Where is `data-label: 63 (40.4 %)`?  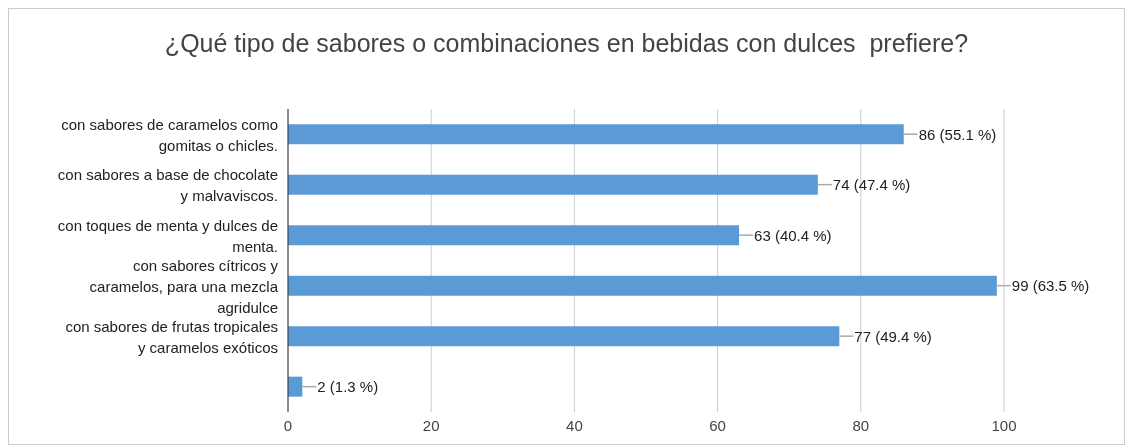
data-label: 63 (40.4 %) is located at coordinates (793, 235).